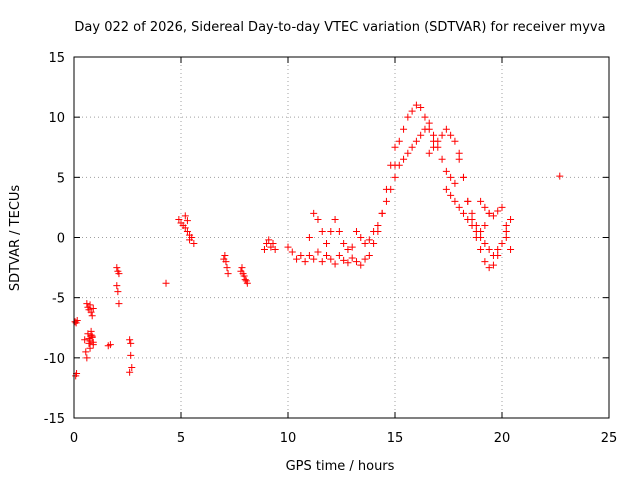  I want to click on y-tick-label: -10, so click(54, 359).